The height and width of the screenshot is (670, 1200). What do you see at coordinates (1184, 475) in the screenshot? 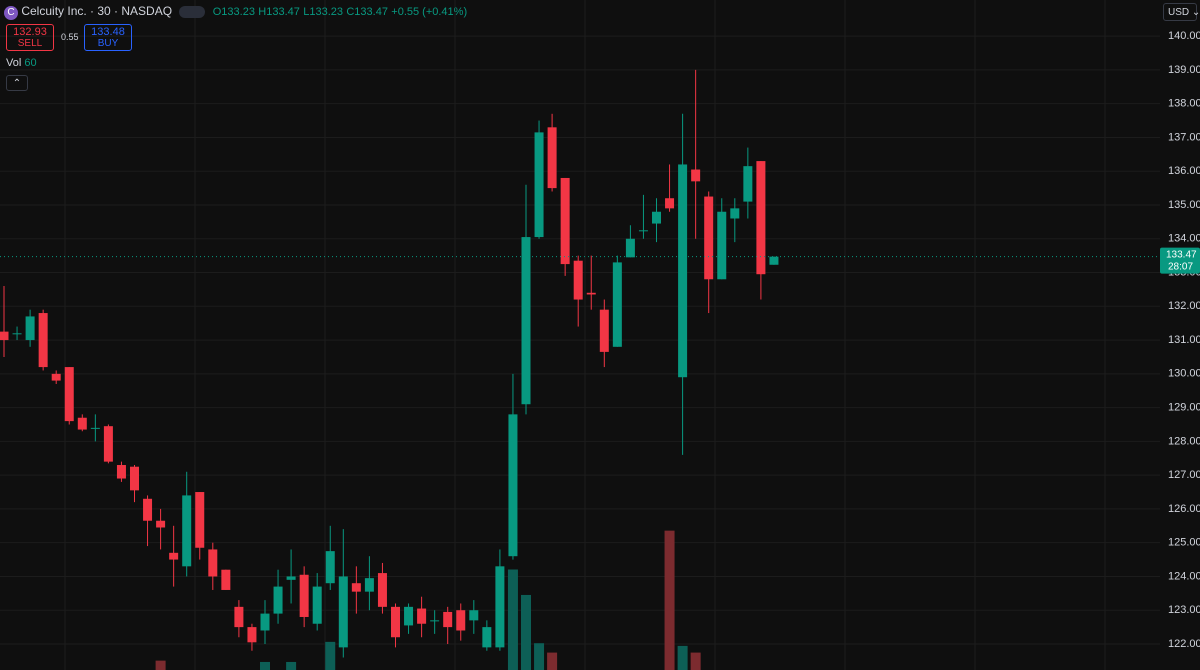
I see `y-tick-label: 127.00` at bounding box center [1184, 475].